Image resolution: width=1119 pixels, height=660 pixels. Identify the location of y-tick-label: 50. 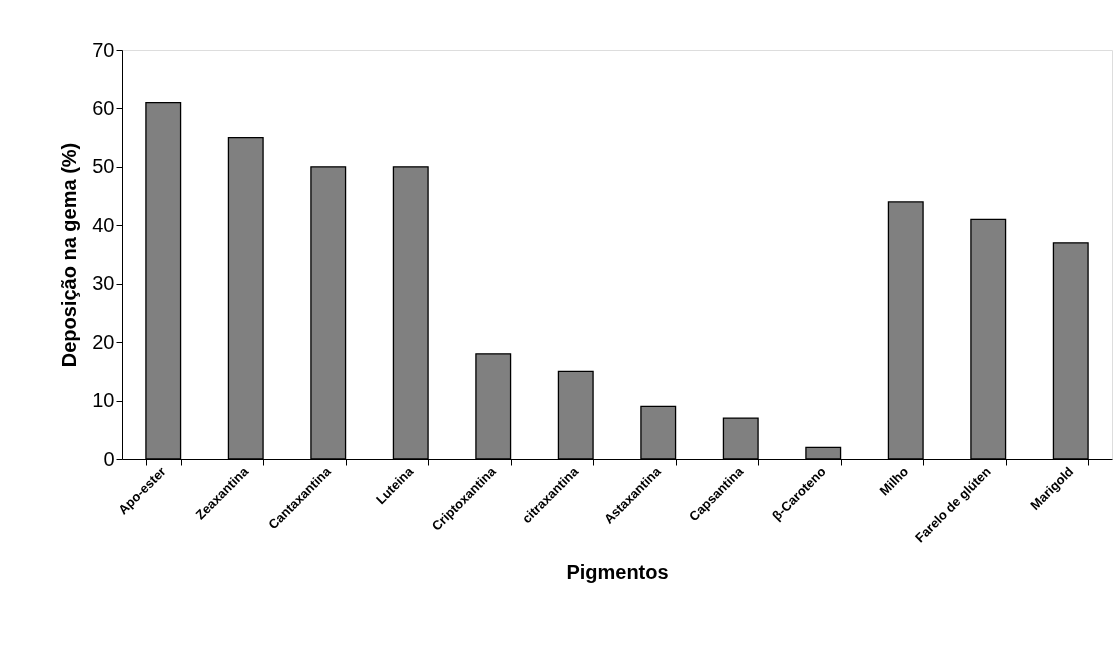
(103, 166).